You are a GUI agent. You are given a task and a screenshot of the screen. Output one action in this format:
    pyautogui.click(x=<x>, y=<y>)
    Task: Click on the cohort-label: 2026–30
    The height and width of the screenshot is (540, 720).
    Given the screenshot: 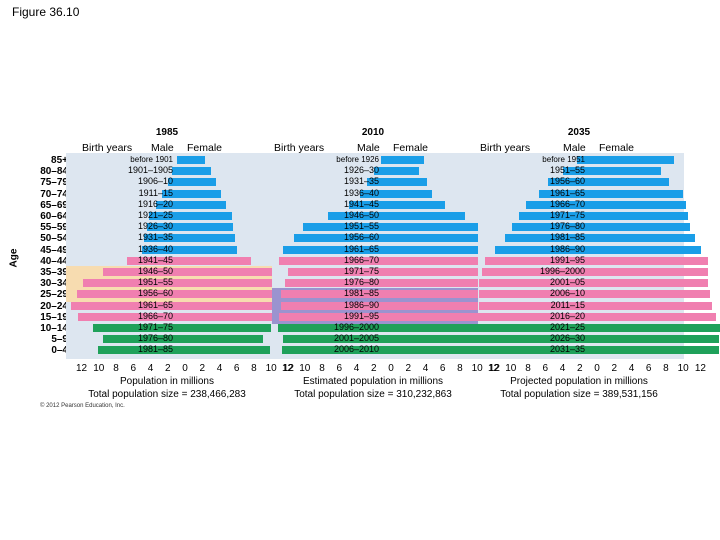 What is the action you would take?
    pyautogui.click(x=567, y=338)
    